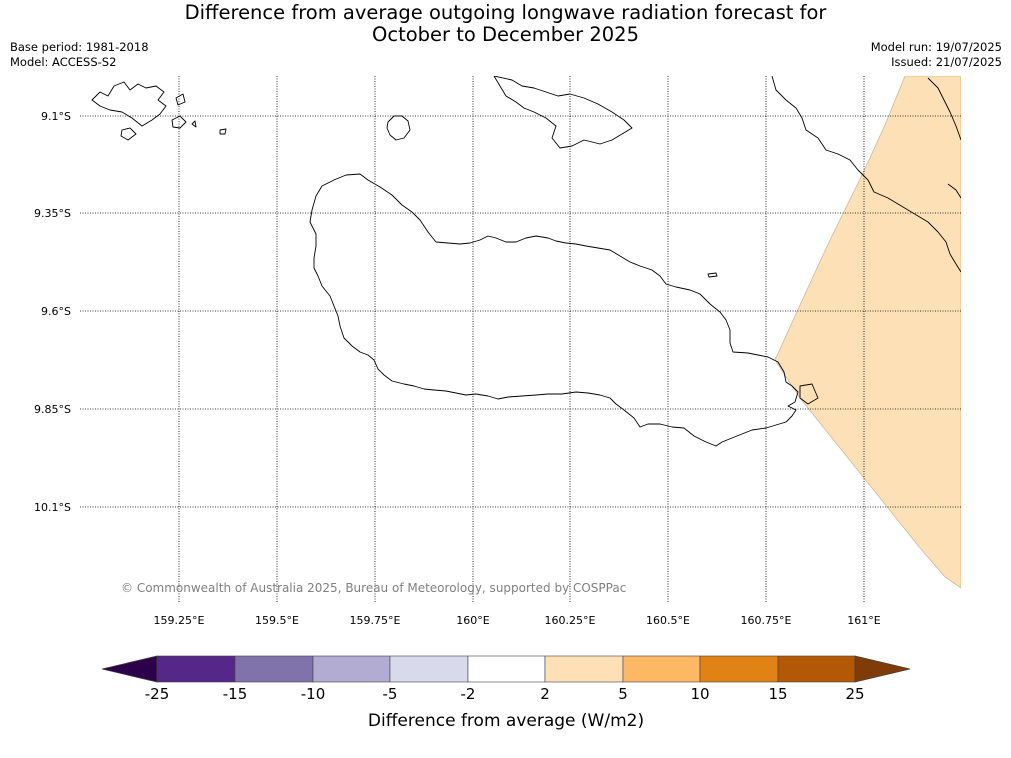 The width and height of the screenshot is (1011, 758). Describe the element at coordinates (129, 104) in the screenshot. I see `coastline-russell-islands` at that location.